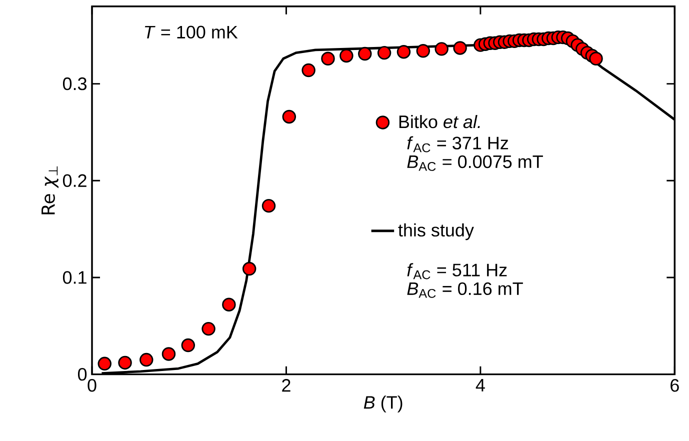 The height and width of the screenshot is (441, 689). Describe the element at coordinates (74, 181) in the screenshot. I see `y-tick-label: 0.2` at that location.